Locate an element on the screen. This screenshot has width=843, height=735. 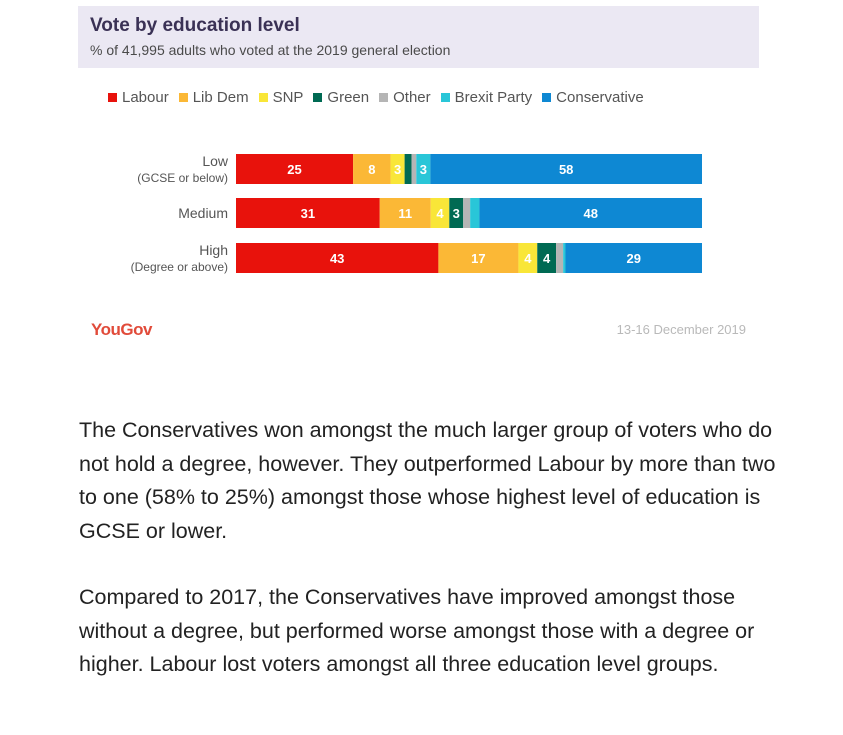
bar-row-high: High (Degree or above) 43 17 4 4 29 is located at coordinates (416, 258).